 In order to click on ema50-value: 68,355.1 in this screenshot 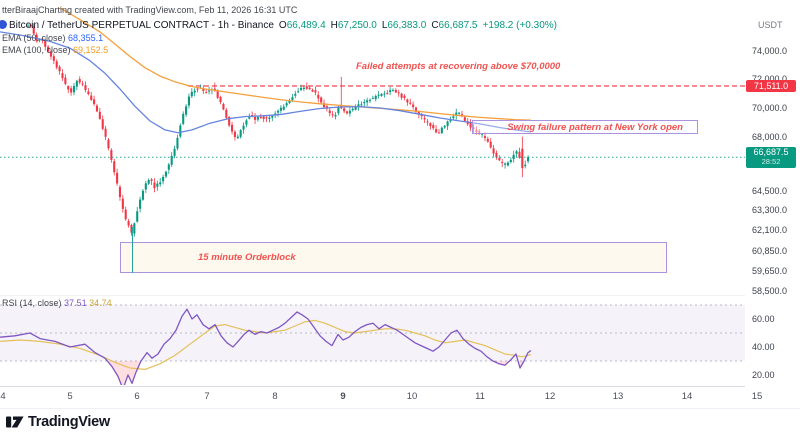, I will do `click(86, 38)`.